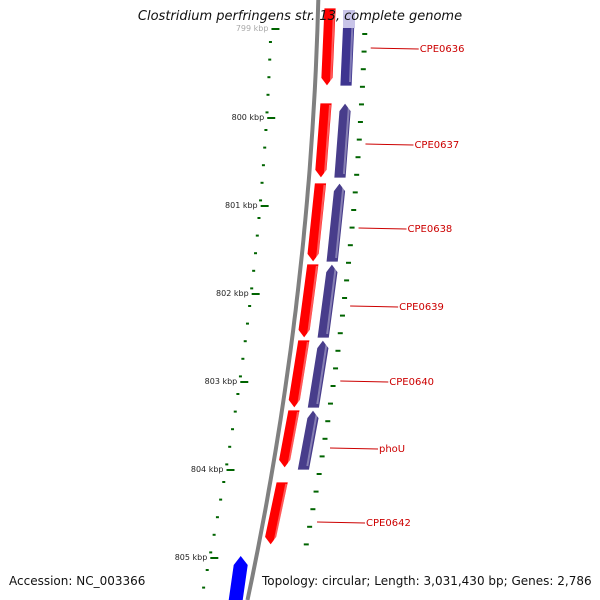 Image resolution: width=600 pixels, height=600 pixels. What do you see at coordinates (430, 229) in the screenshot?
I see `gene-label: CPE0638` at bounding box center [430, 229].